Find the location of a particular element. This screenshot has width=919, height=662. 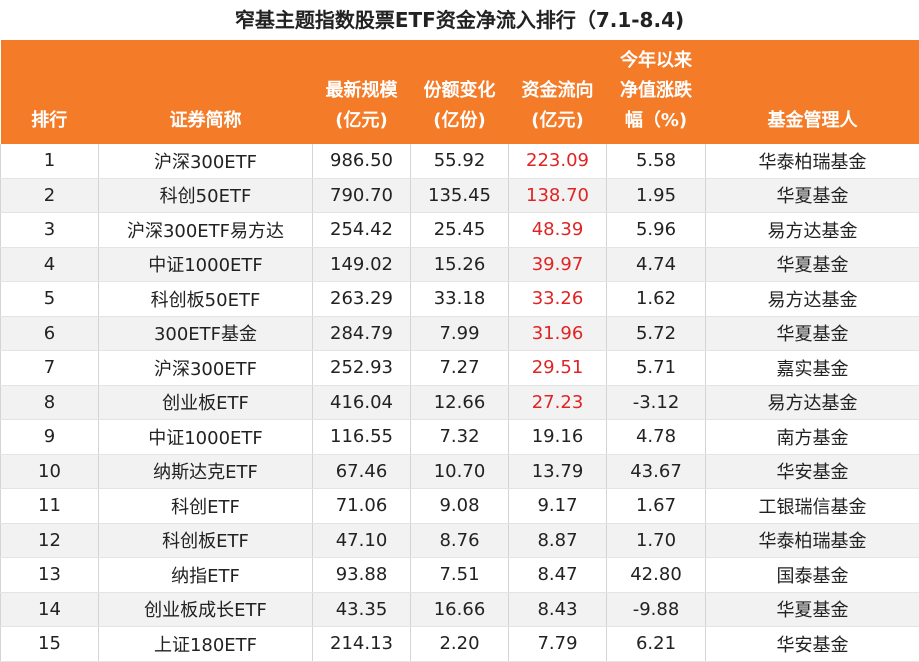

ytd-return-cell: 4.74 is located at coordinates (656, 264).